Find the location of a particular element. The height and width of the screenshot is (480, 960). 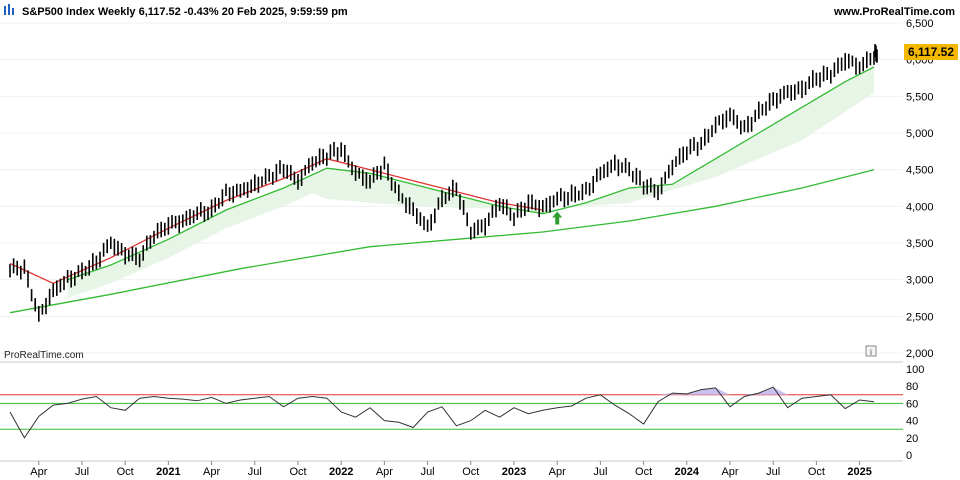

oscillator-tick-label: 60 is located at coordinates (912, 404).